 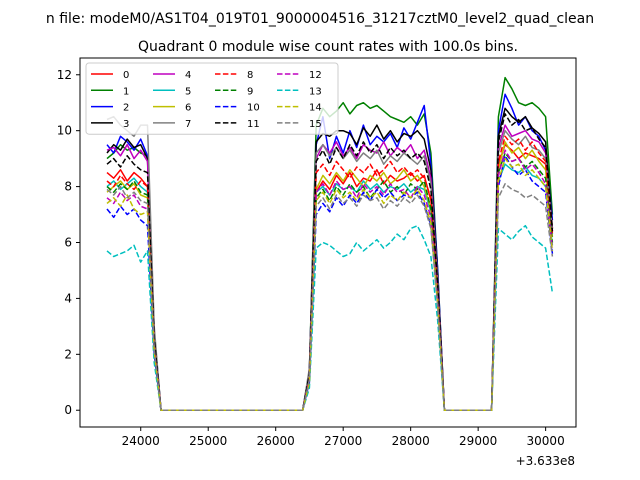 What do you see at coordinates (68, 187) in the screenshot?
I see `y-tick-label: 8` at bounding box center [68, 187].